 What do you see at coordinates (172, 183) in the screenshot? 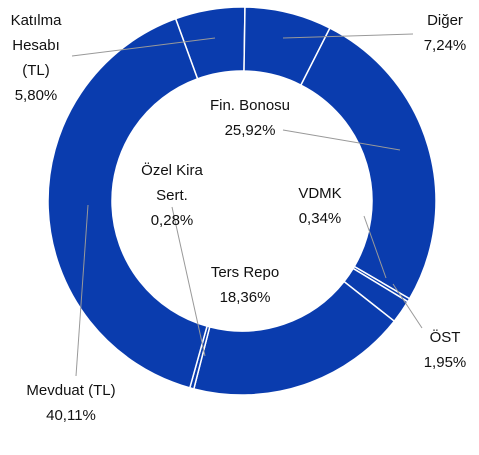
I see `category-label: Özel Kira Sert.` at bounding box center [172, 183].